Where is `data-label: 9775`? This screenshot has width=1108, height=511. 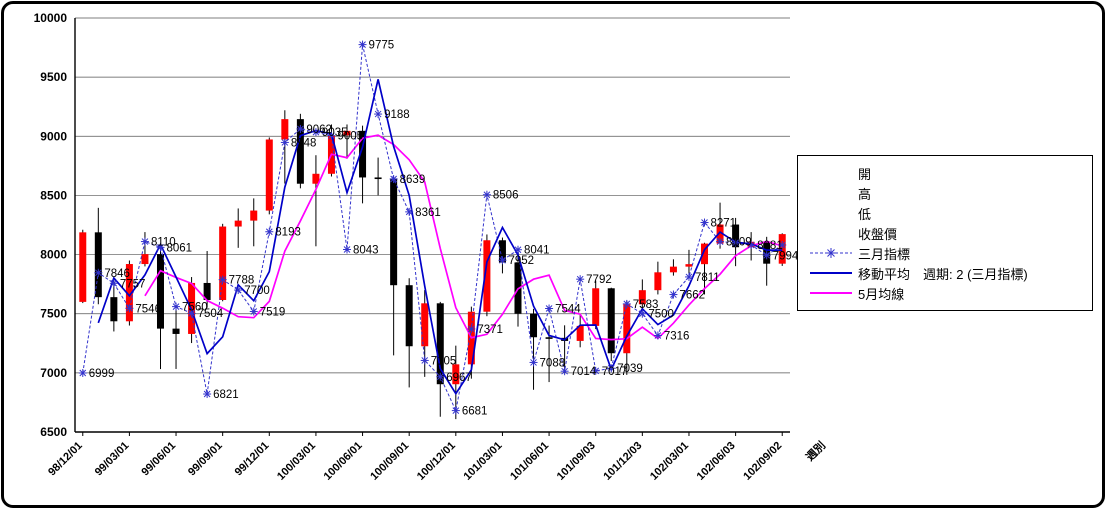 data-label: 9775 is located at coordinates (382, 46).